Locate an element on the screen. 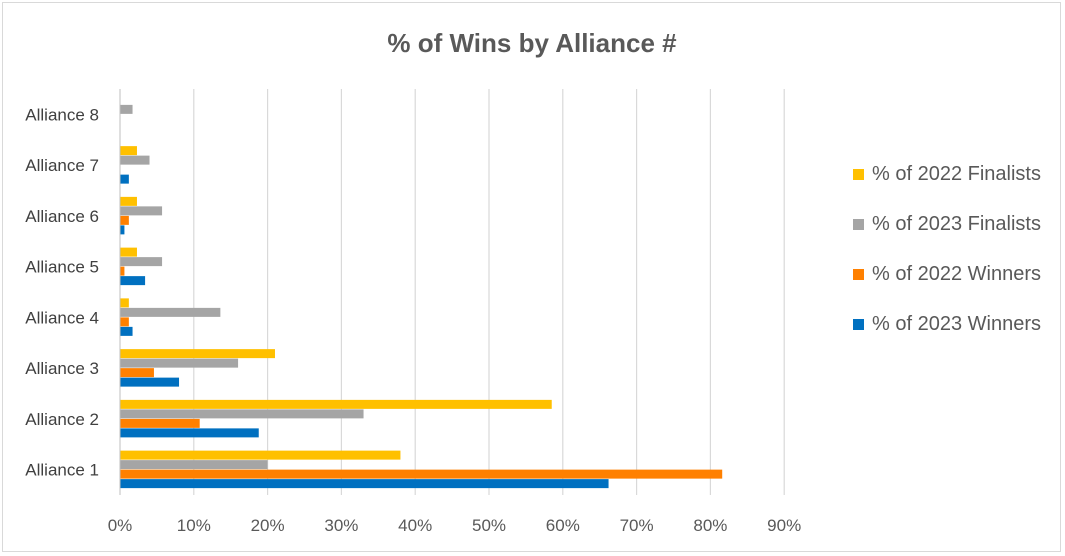 The width and height of the screenshot is (1065, 556). x-tick-label: 40% is located at coordinates (415, 525).